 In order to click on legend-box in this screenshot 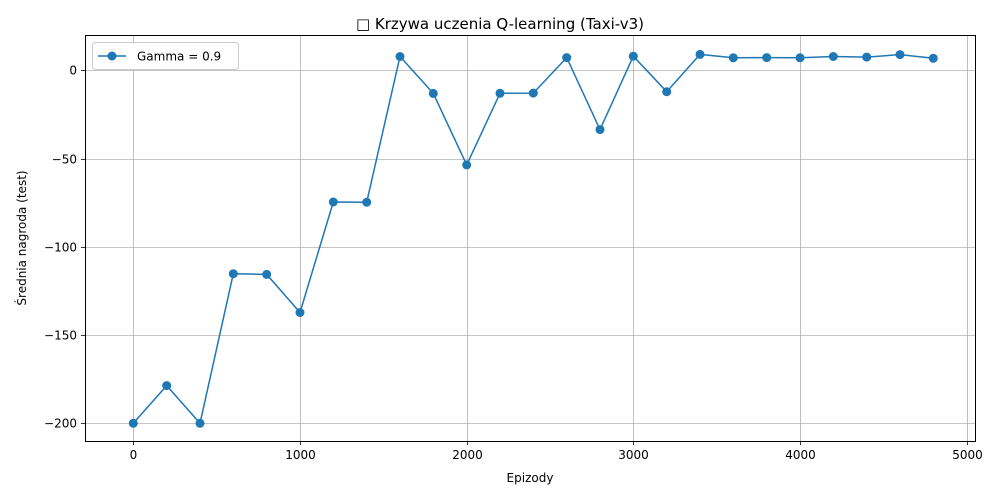, I will do `click(165, 56)`.